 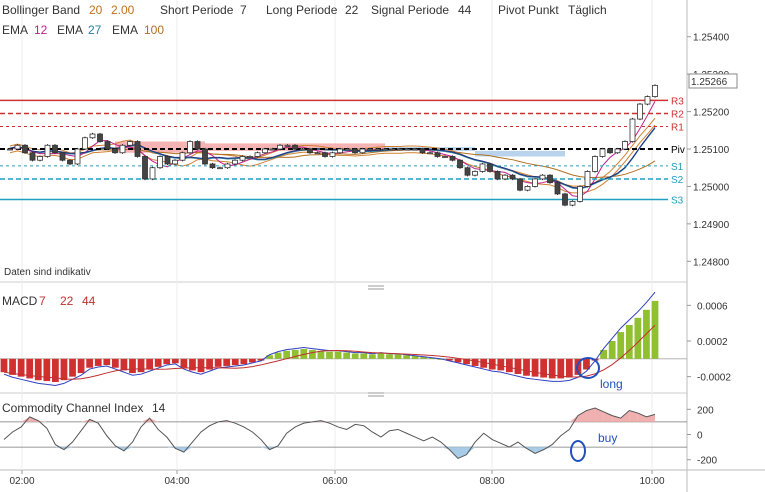 What do you see at coordinates (197, 10) in the screenshot?
I see `short-periode-label: Short Periode` at bounding box center [197, 10].